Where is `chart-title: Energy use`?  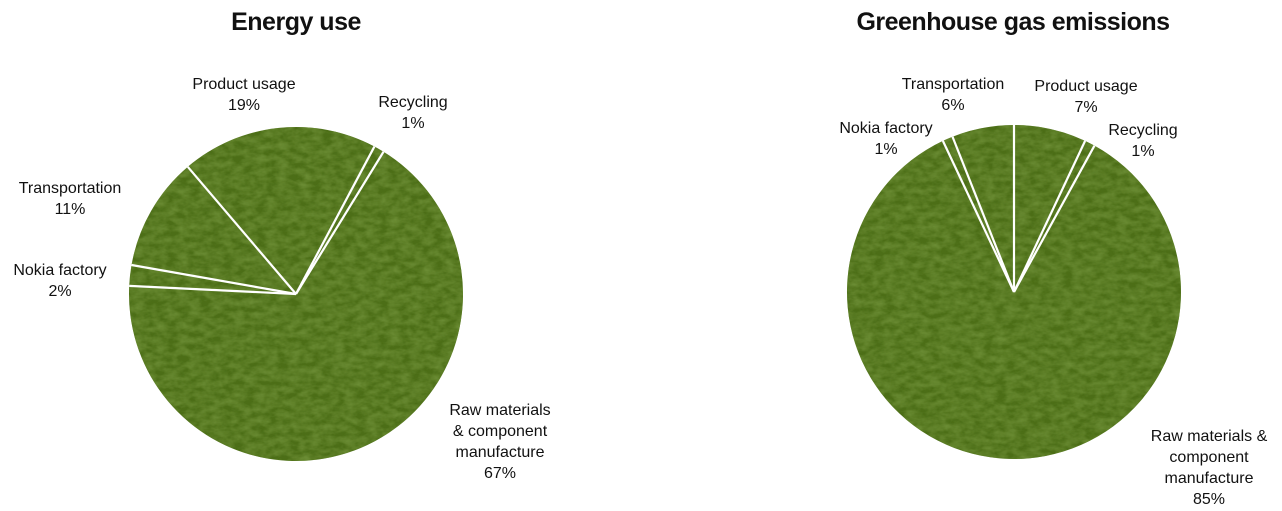
chart-title: Energy use is located at coordinates (296, 22).